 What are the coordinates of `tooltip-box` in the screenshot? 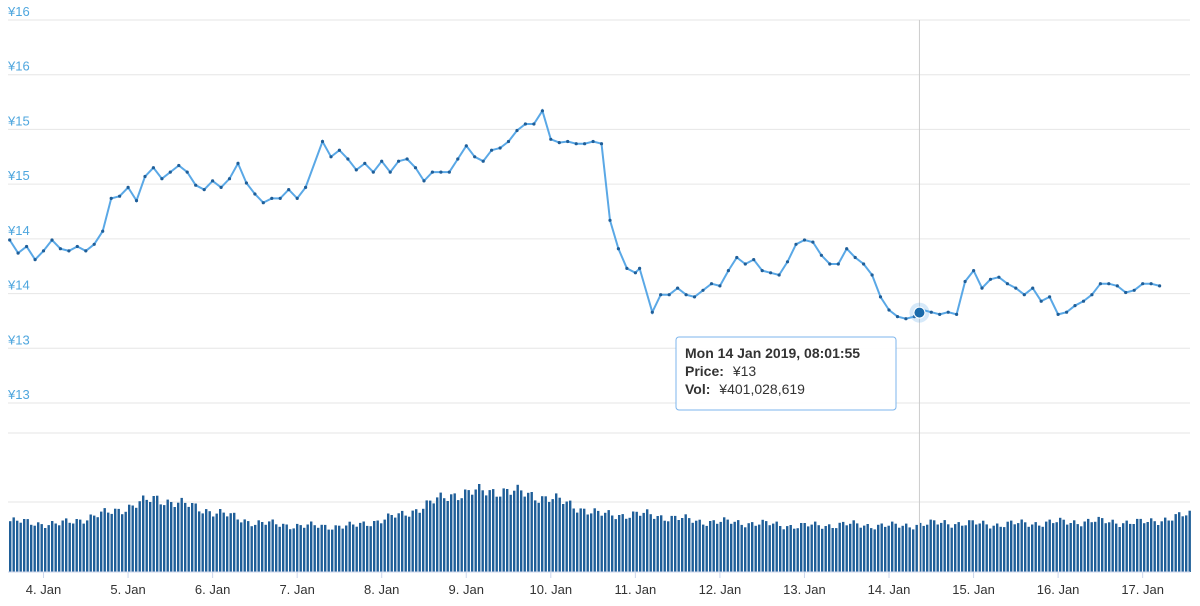 It's located at (786, 373).